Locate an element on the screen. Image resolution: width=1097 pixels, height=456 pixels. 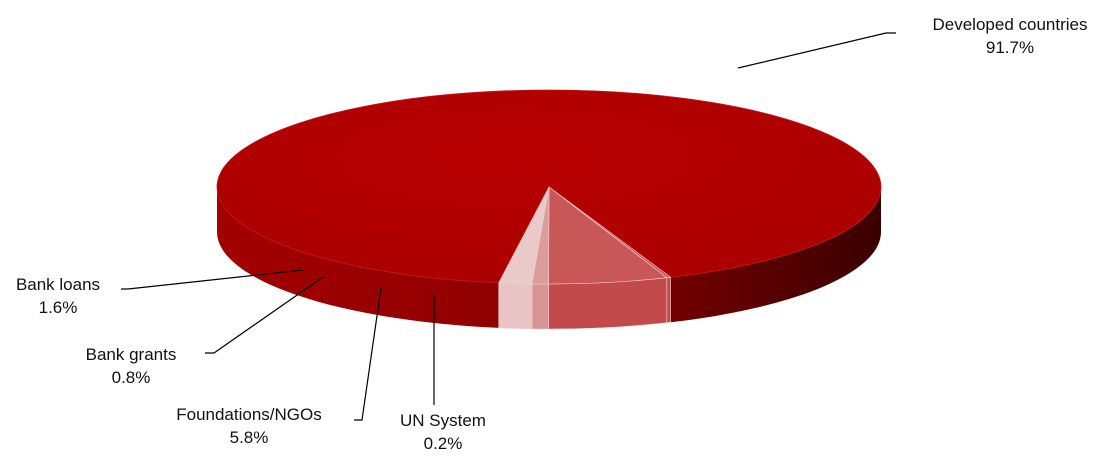
label-developed-countries-value: 91.7% is located at coordinates (1010, 47).